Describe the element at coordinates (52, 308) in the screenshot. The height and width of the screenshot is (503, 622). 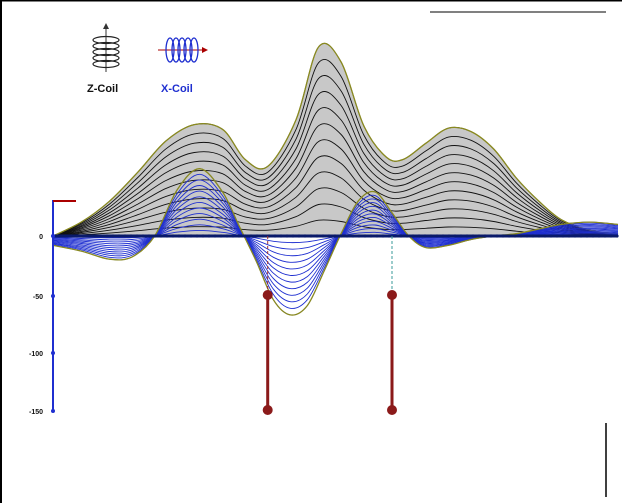
I see `y-axis: 0 -50 -100 -150` at that location.